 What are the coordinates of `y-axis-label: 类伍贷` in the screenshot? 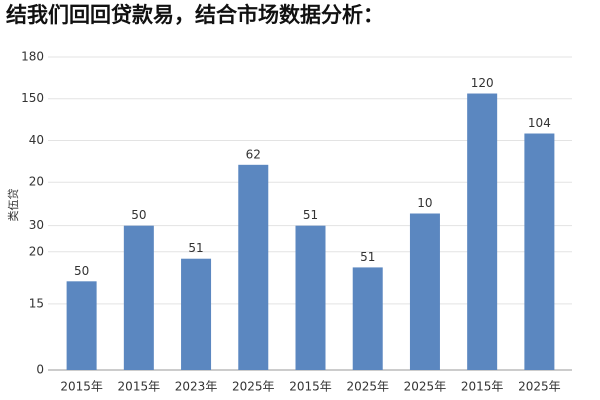 It's located at (13, 205).